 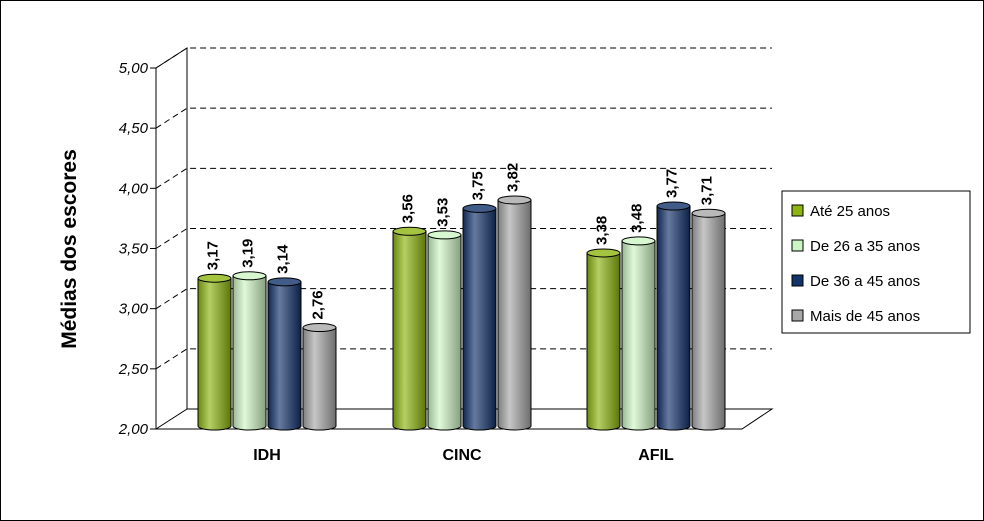 I want to click on legend-item: Mais de 45 anos, so click(x=855, y=316).